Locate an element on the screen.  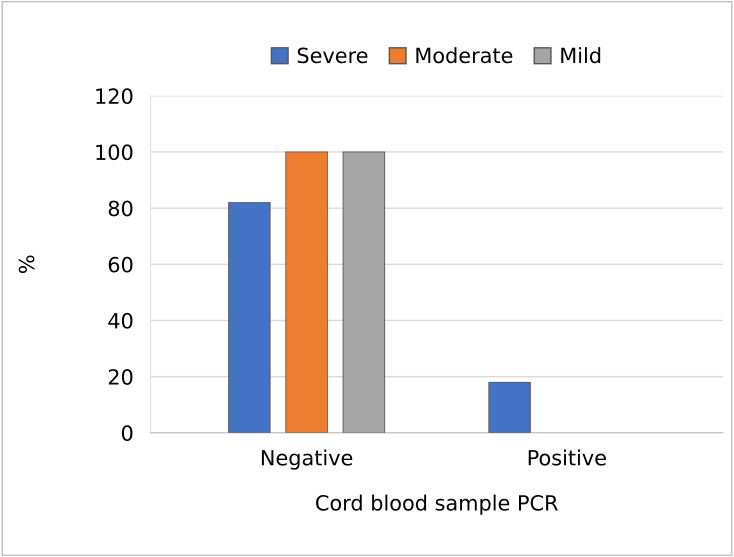
legend-label: Moderate is located at coordinates (464, 55).